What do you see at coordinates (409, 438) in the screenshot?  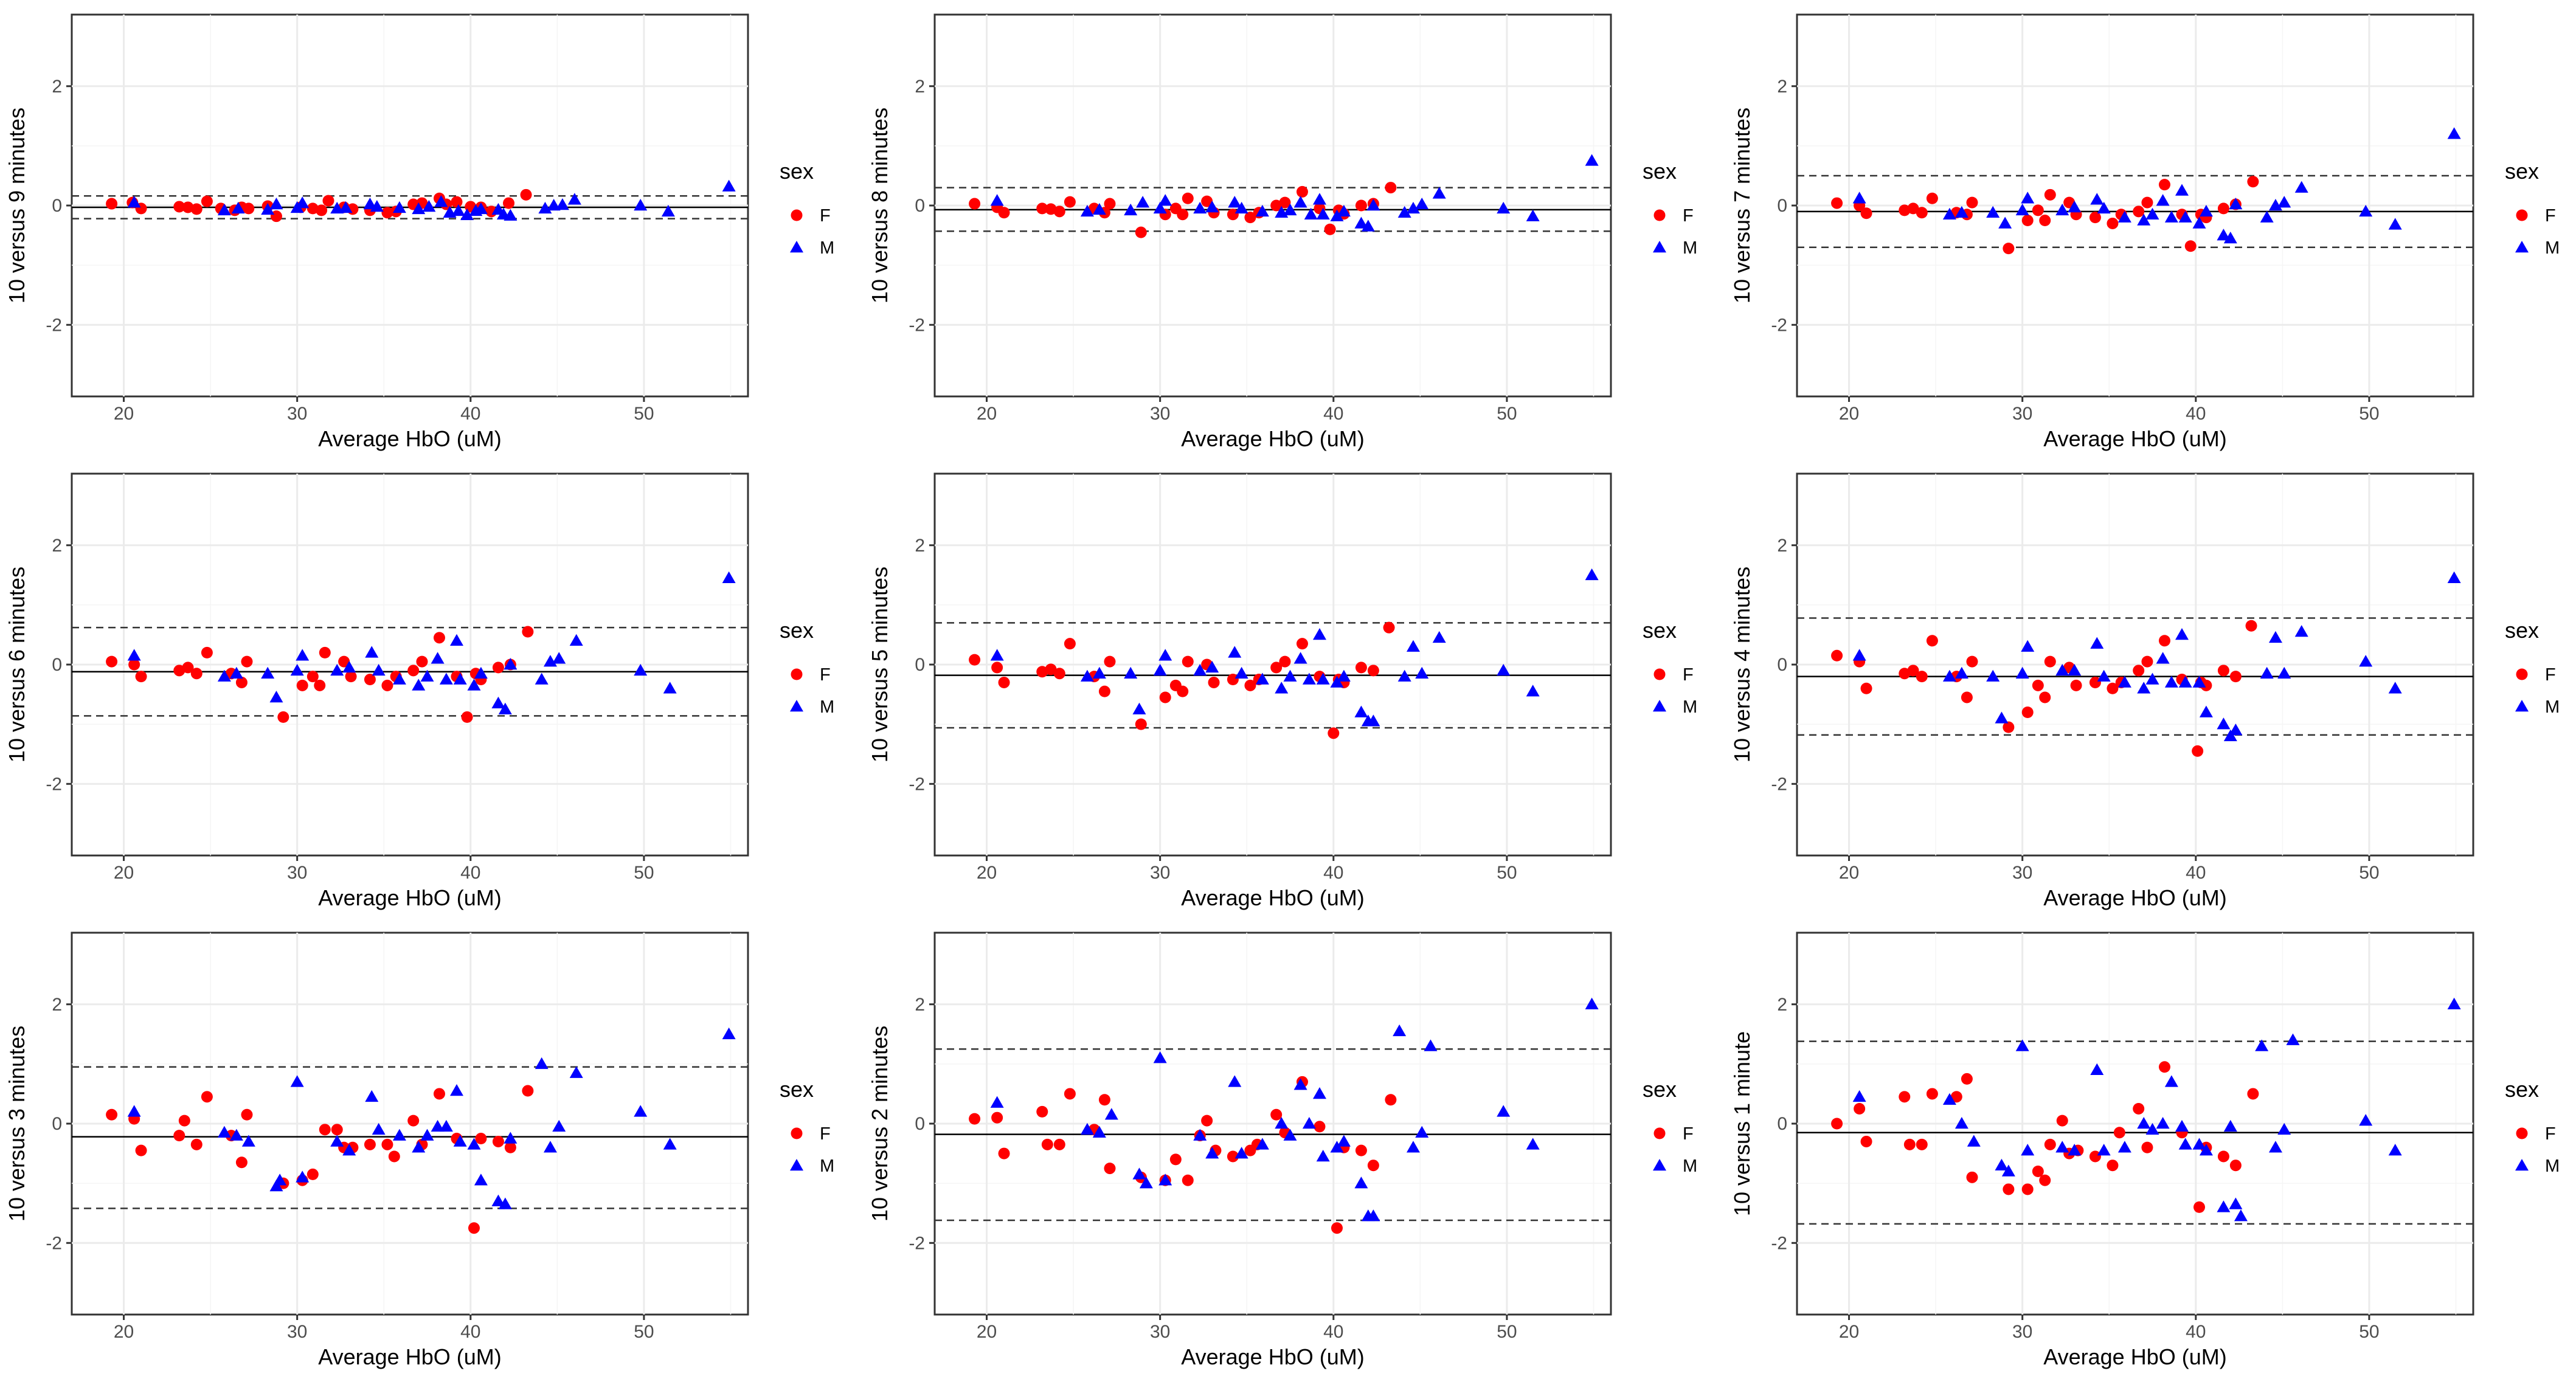 I see `x-axis-title: Average HbO (uM)` at bounding box center [409, 438].